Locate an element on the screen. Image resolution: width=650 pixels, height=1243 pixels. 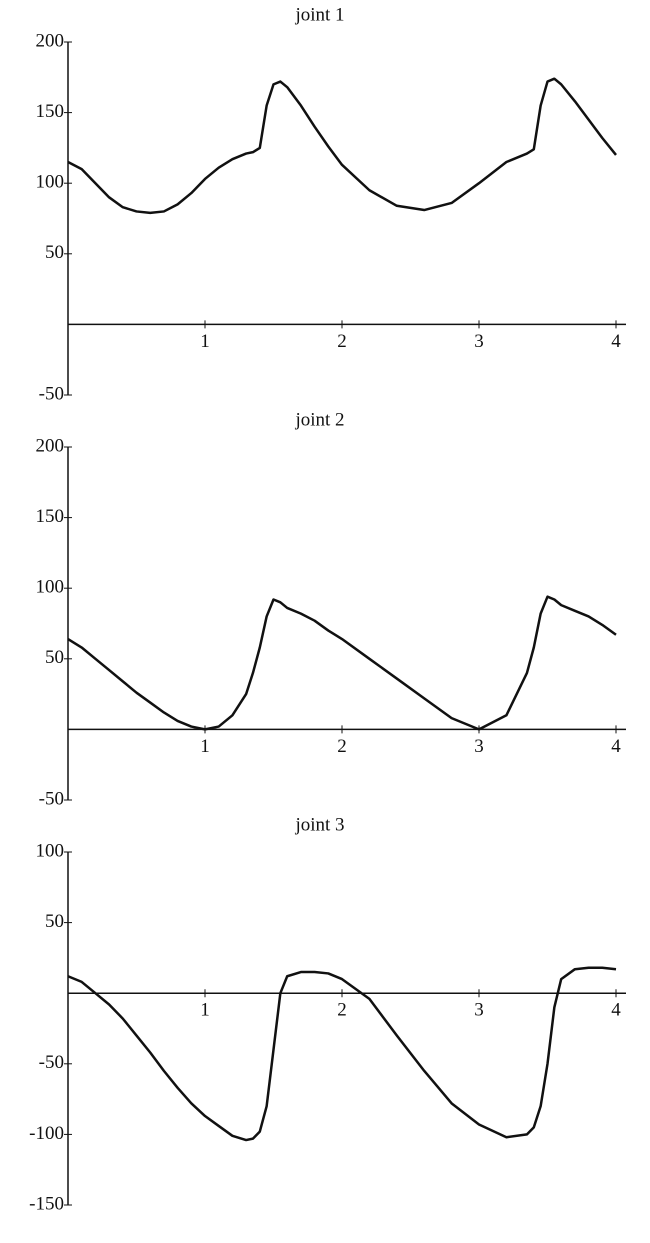
y-tick-label: -150 is located at coordinates (46, 1203).